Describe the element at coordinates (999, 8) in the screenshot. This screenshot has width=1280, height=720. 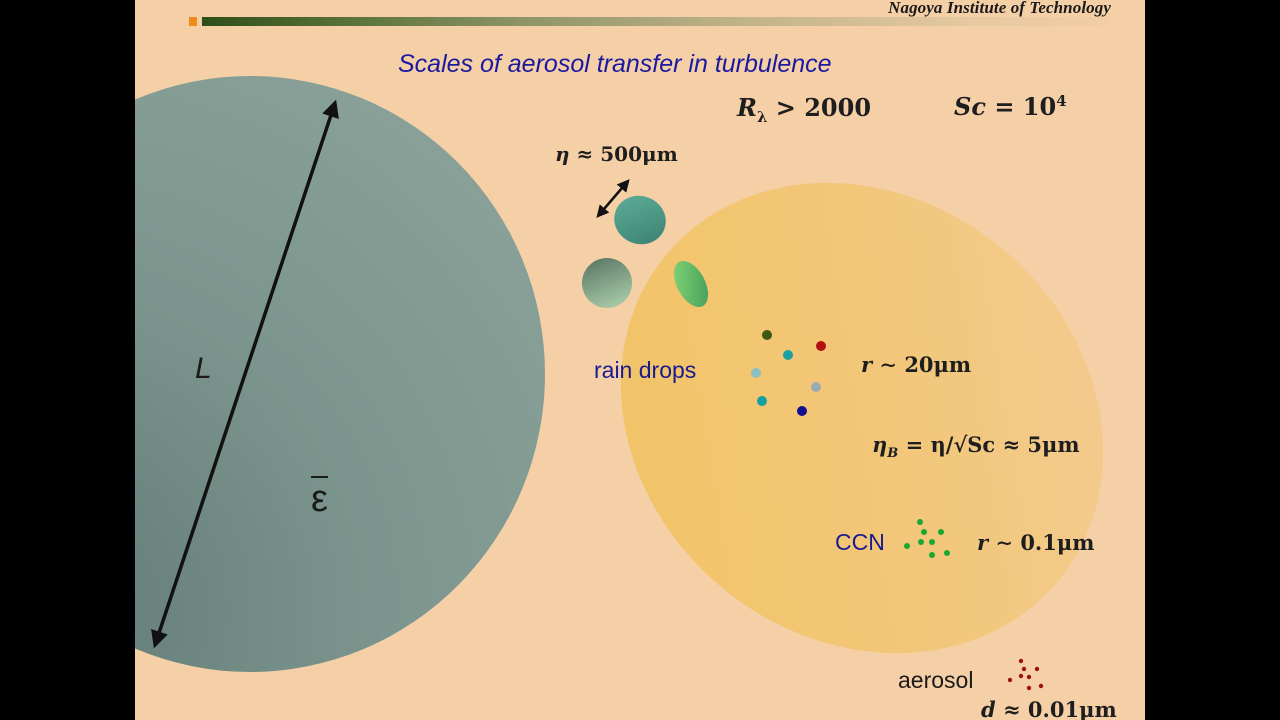
I see `institution-name: Nagoya Institute of Technology` at that location.